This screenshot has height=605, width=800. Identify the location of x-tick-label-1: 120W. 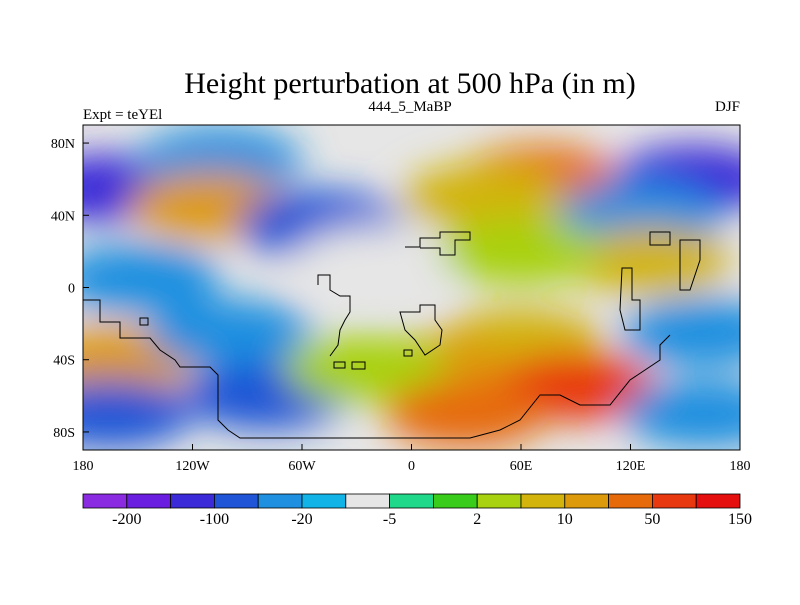
(192, 466).